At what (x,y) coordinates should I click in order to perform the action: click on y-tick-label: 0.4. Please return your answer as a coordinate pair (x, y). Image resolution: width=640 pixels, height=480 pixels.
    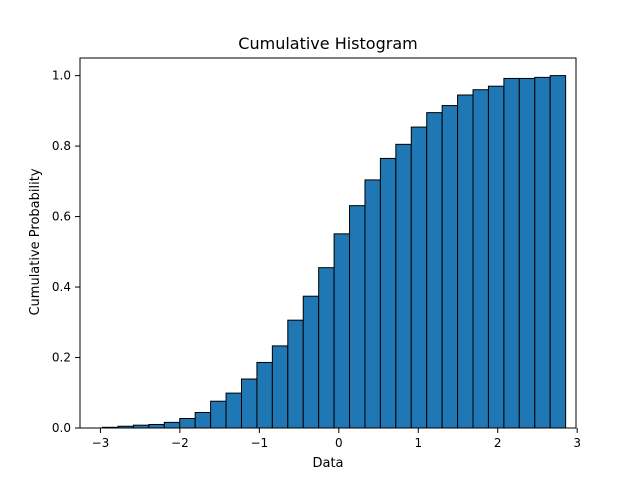
    Looking at the image, I should click on (61, 287).